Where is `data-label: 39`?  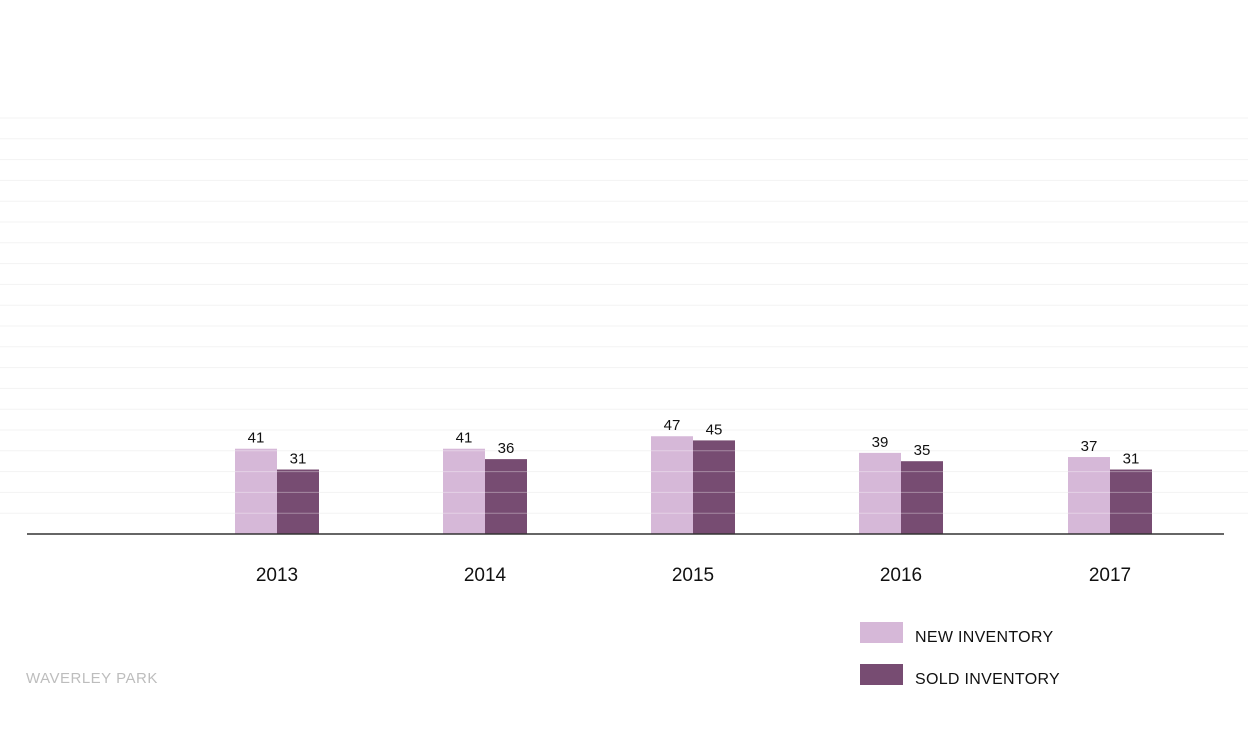 data-label: 39 is located at coordinates (880, 442).